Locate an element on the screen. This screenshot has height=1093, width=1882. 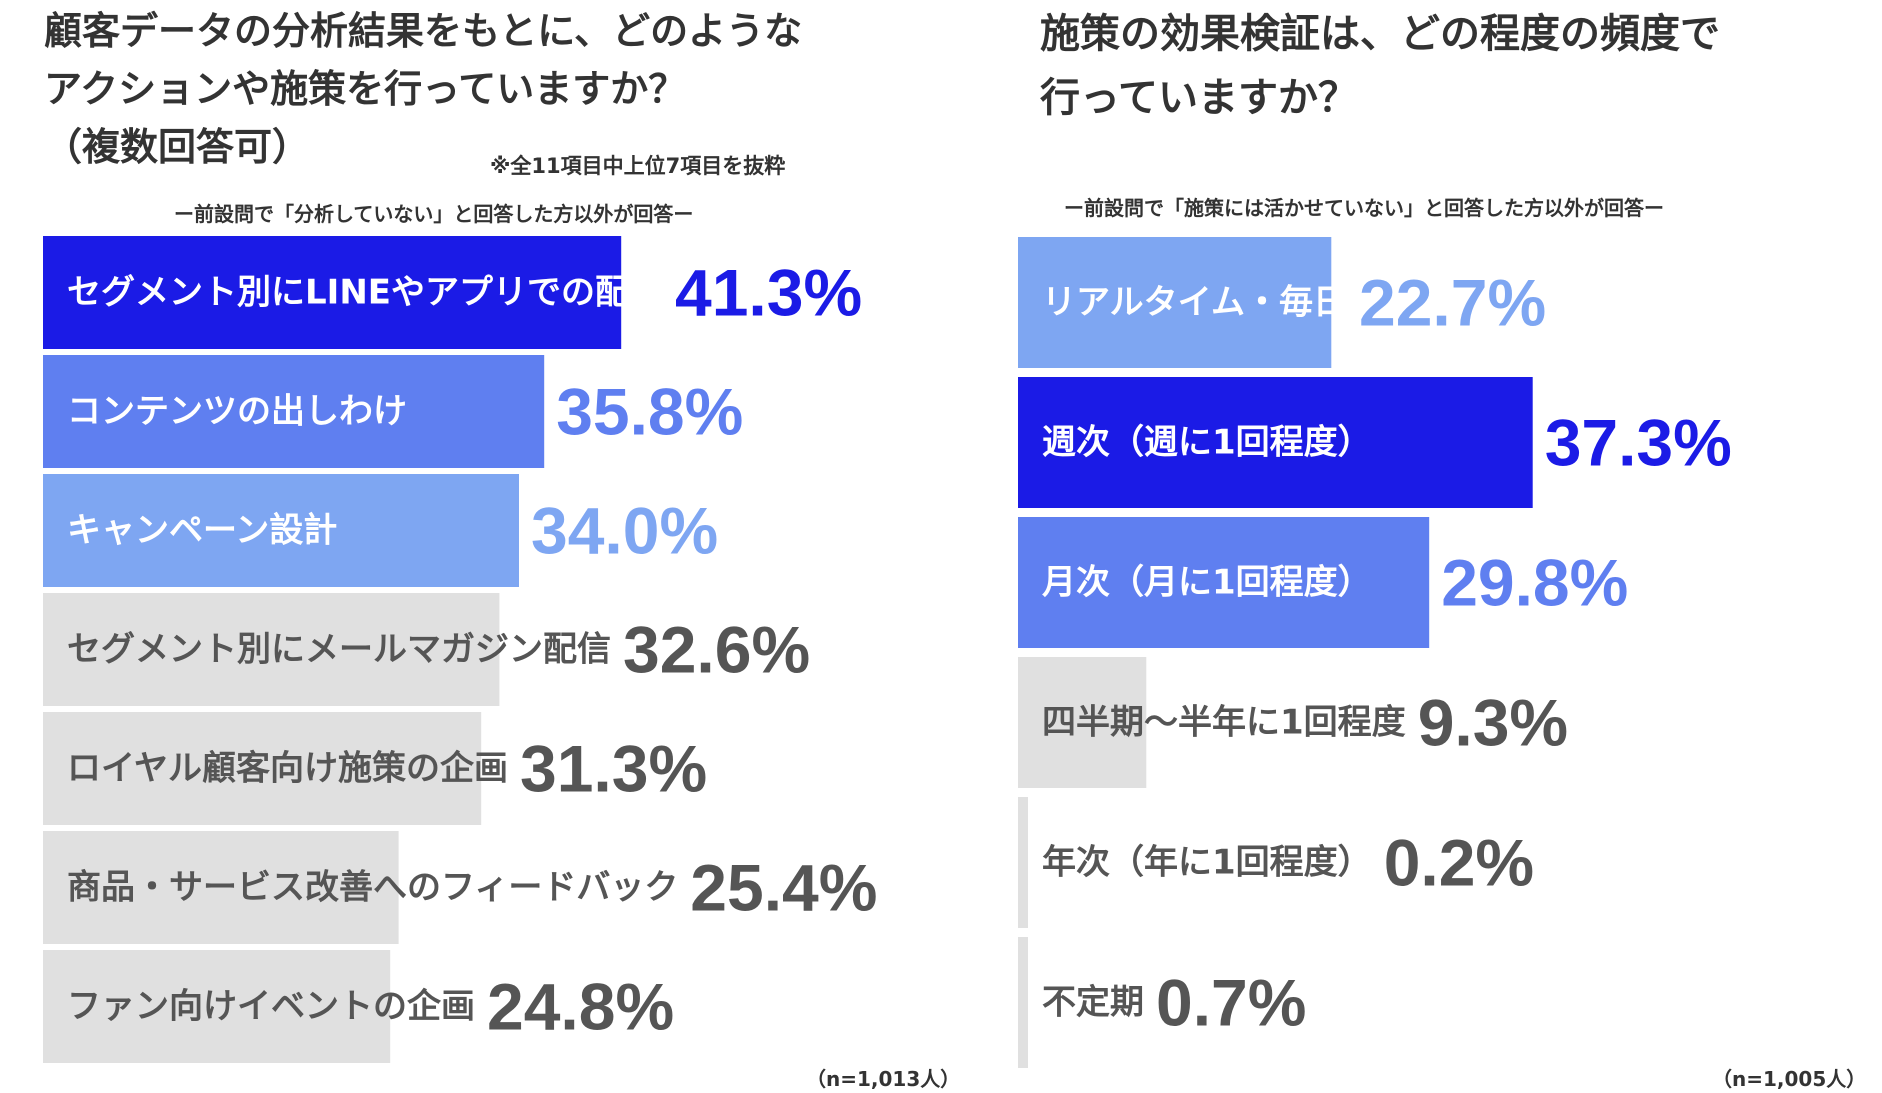
left-bar-value-4: 32.6% is located at coordinates (716, 650).